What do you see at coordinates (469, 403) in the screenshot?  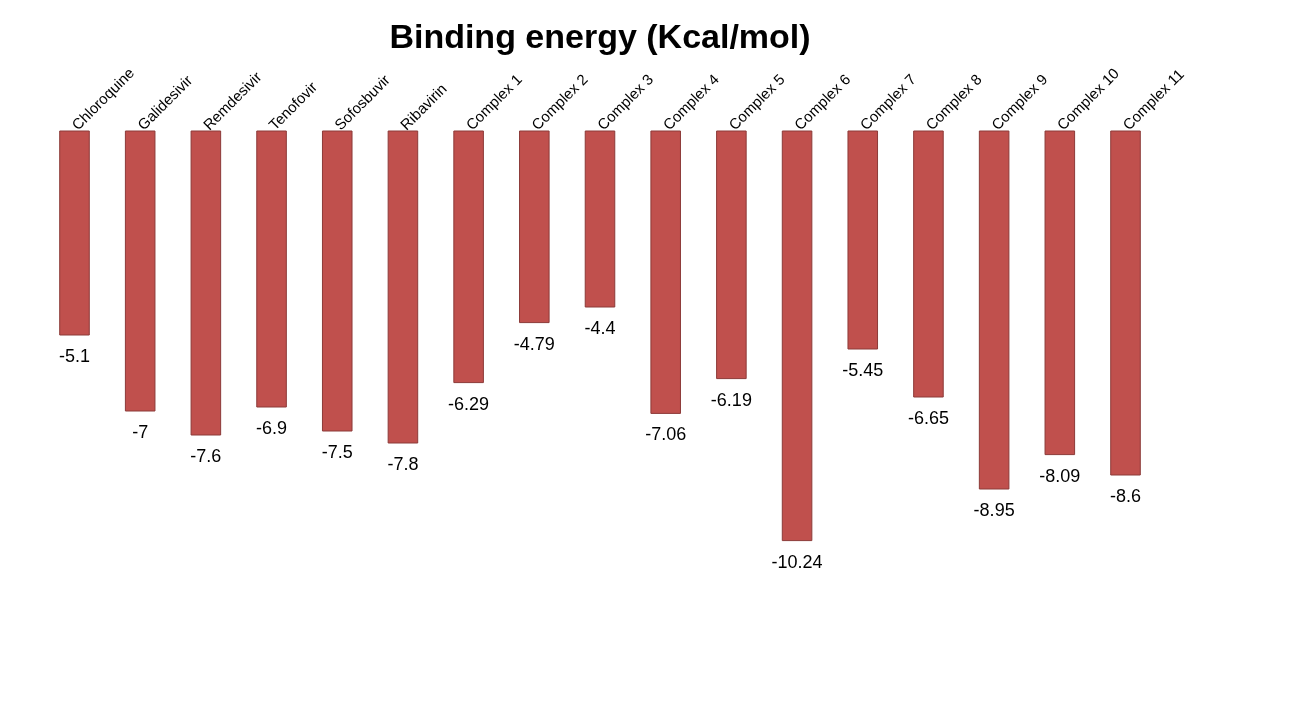 I see `data-label: -6.29` at bounding box center [469, 403].